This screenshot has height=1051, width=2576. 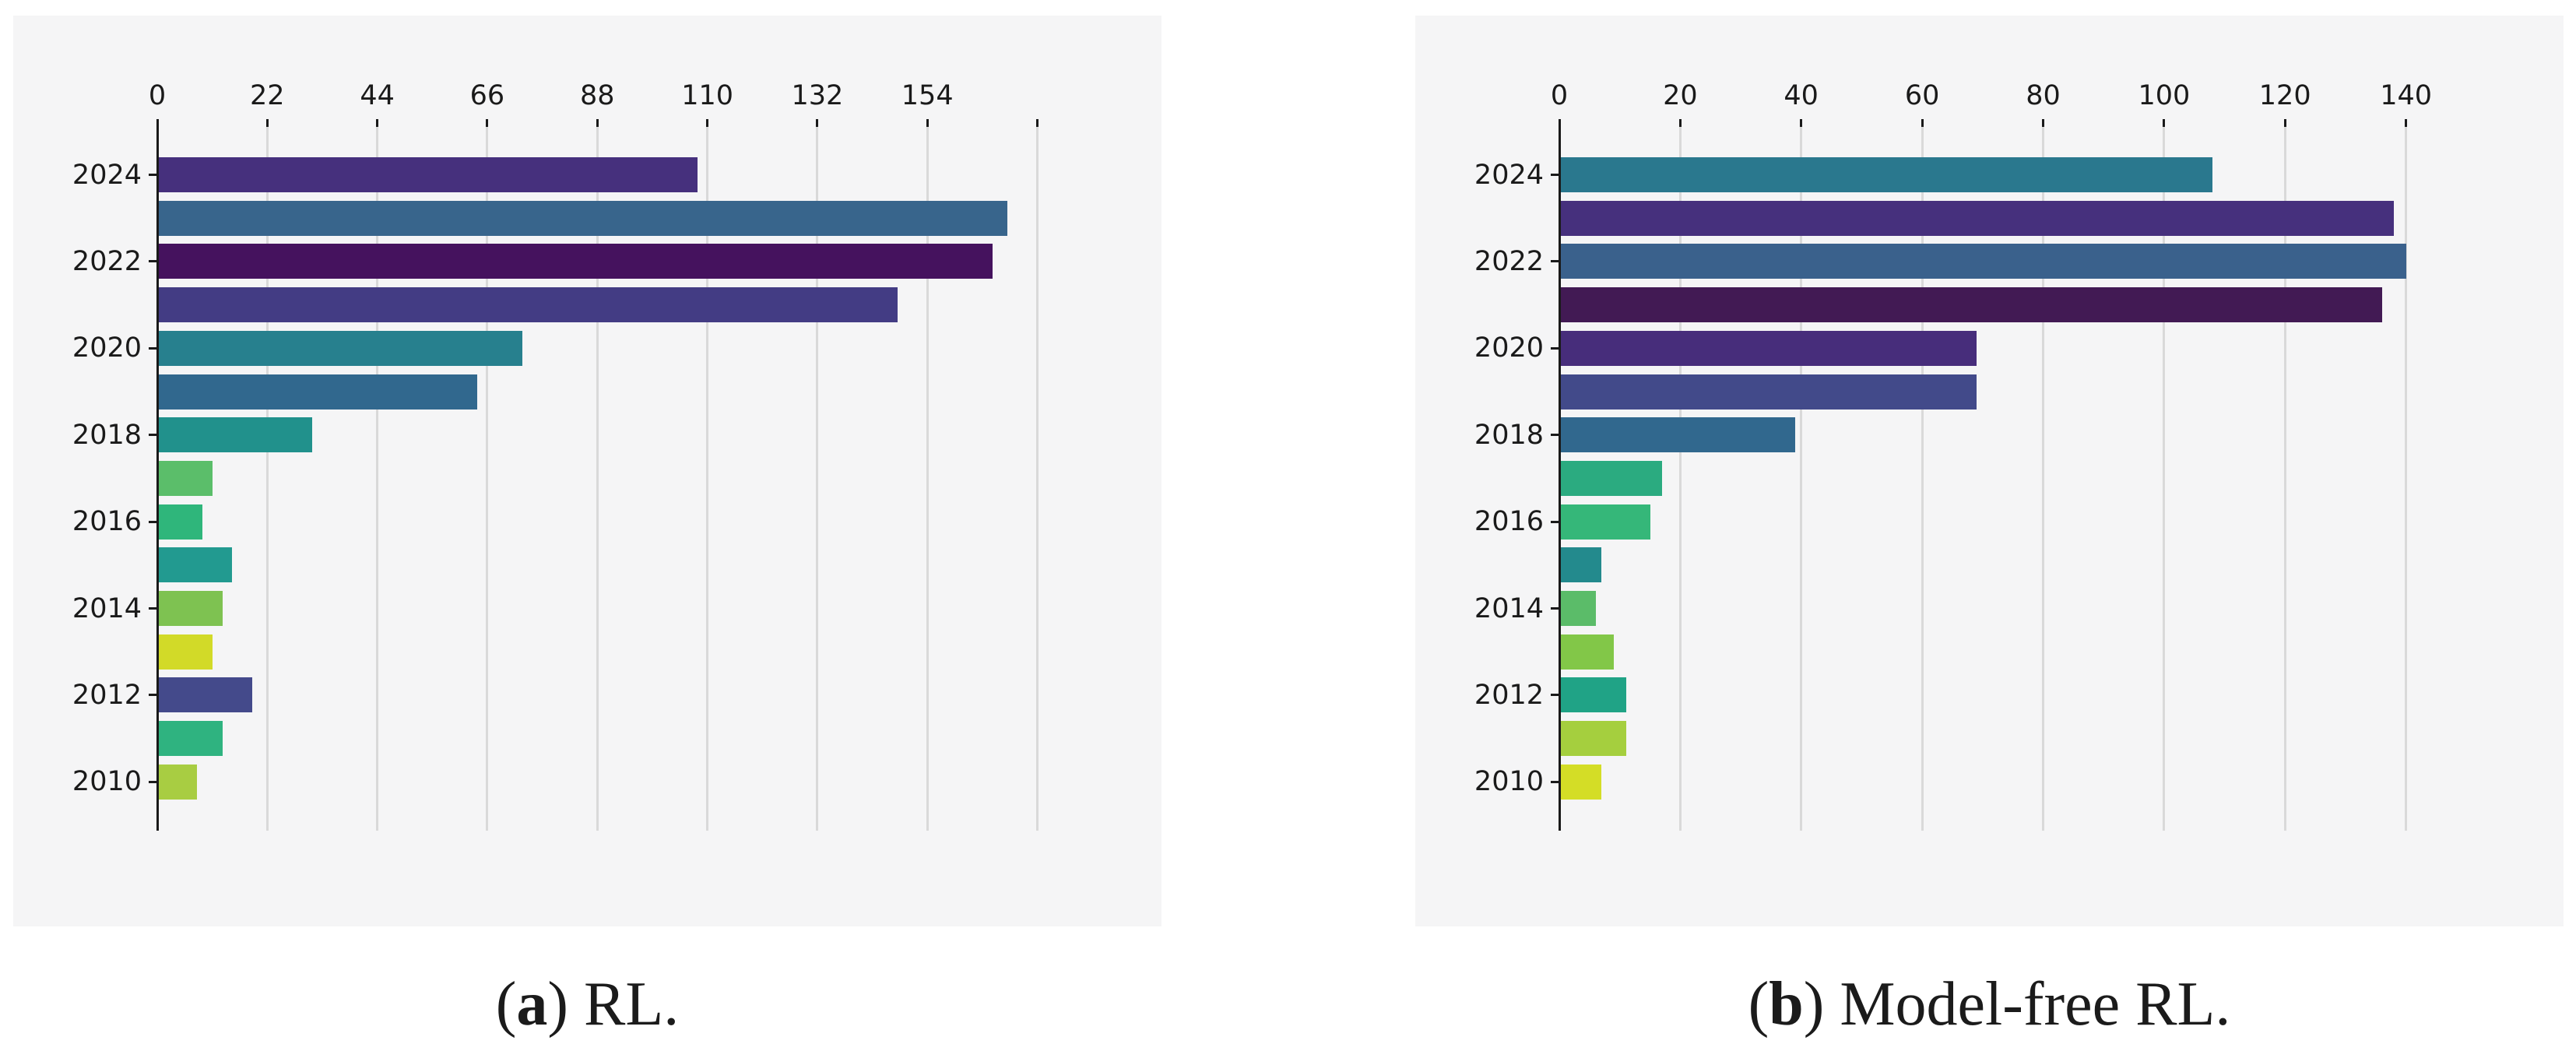 What do you see at coordinates (2164, 95) in the screenshot?
I see `x-tick-label: 100` at bounding box center [2164, 95].